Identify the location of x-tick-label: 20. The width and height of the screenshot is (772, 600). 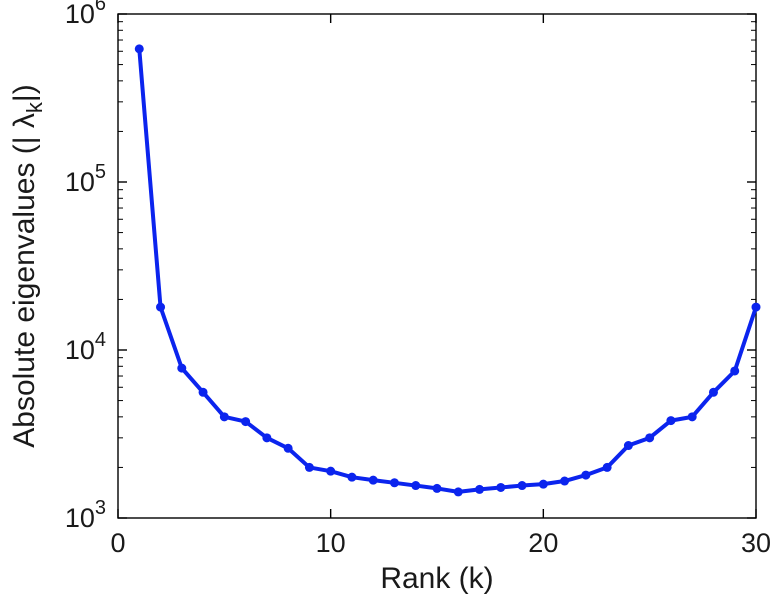
(543, 543).